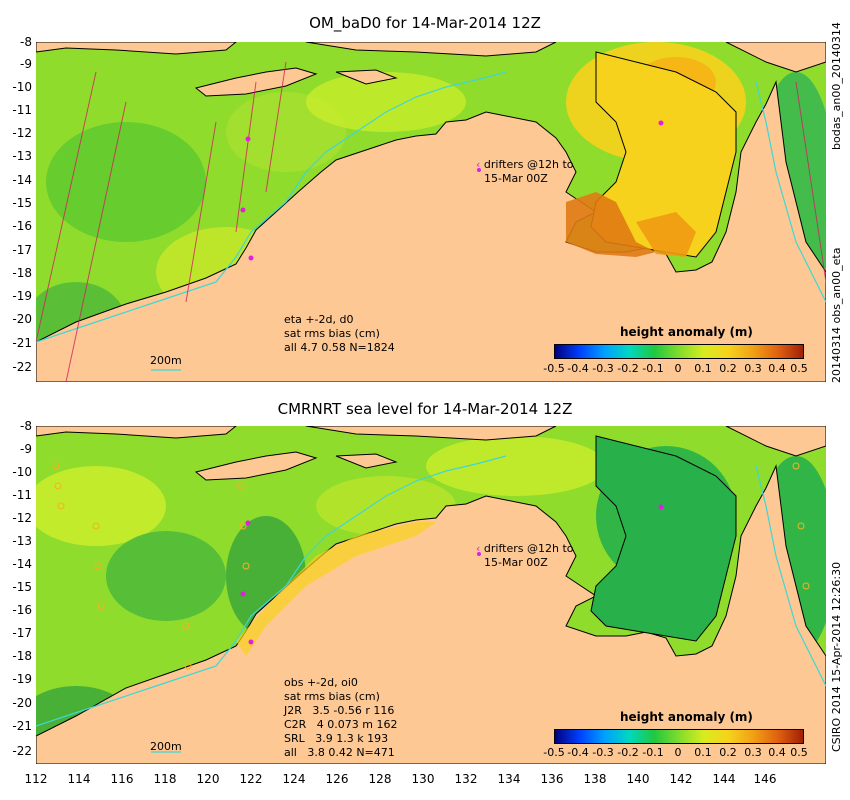  Describe the element at coordinates (753, 752) in the screenshot. I see `bottom-cbar-tick: 0.3` at that location.